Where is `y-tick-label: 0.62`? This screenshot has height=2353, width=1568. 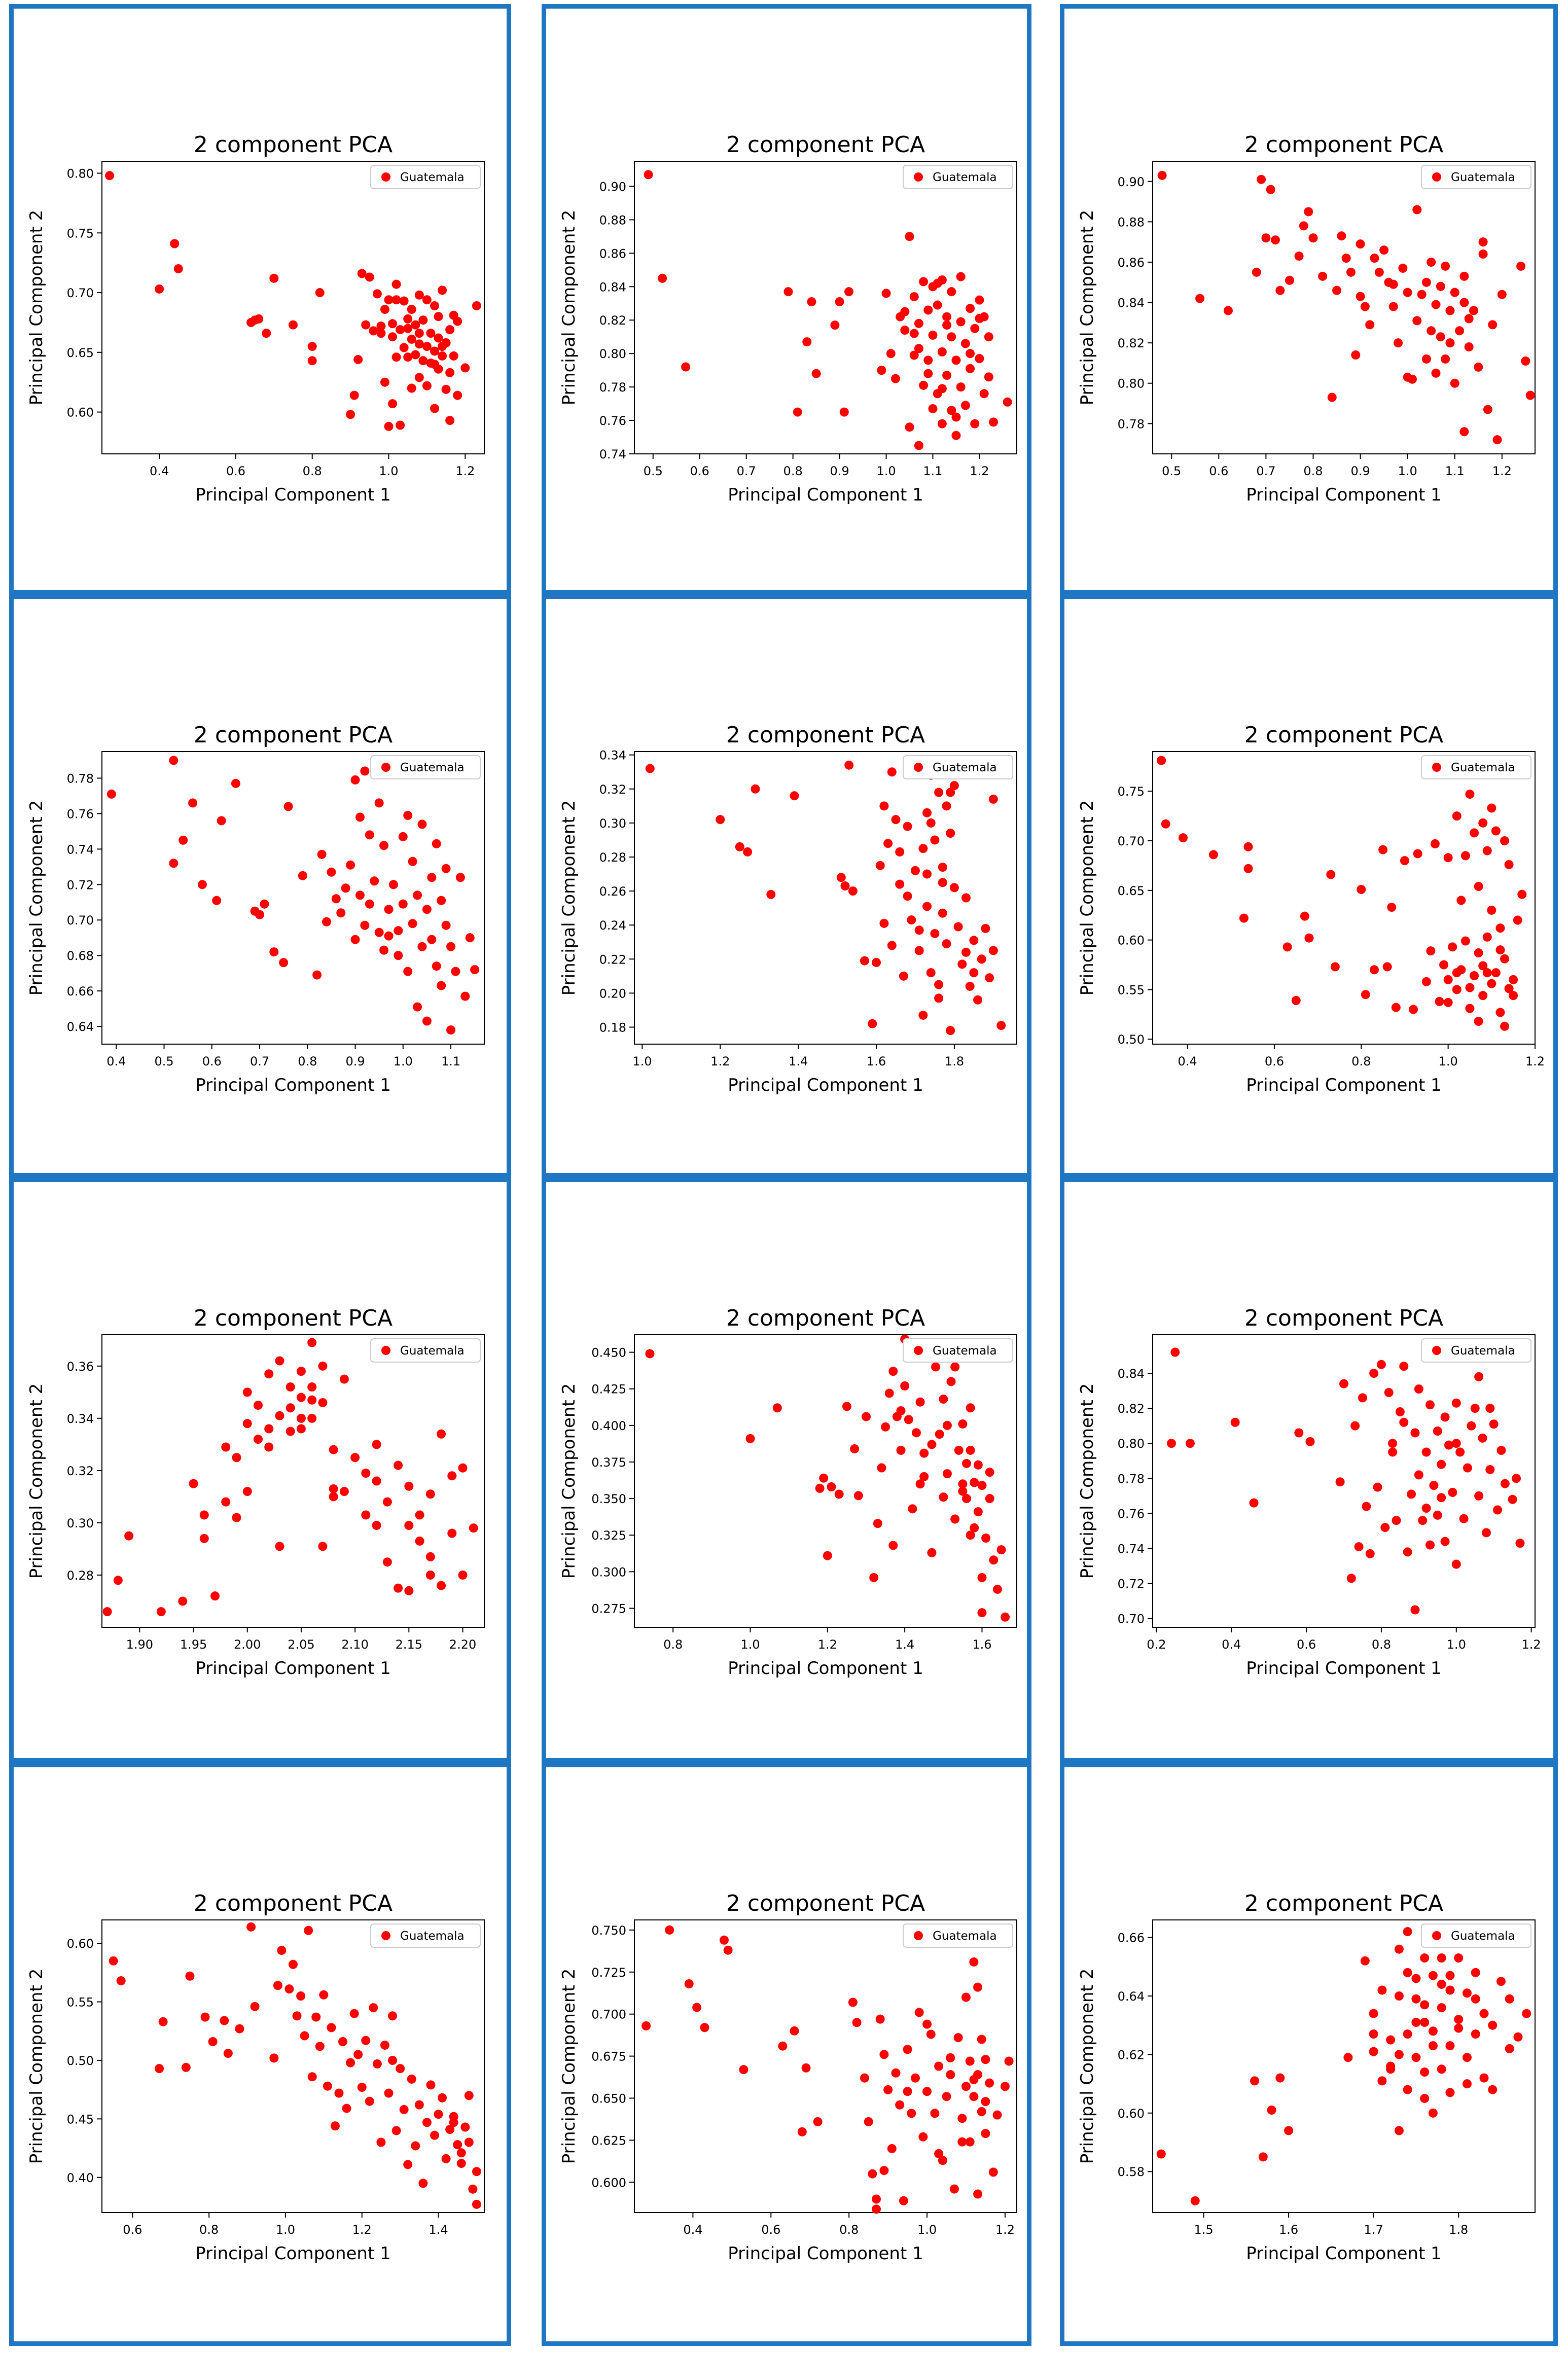 y-tick-label: 0.62 is located at coordinates (1131, 2055).